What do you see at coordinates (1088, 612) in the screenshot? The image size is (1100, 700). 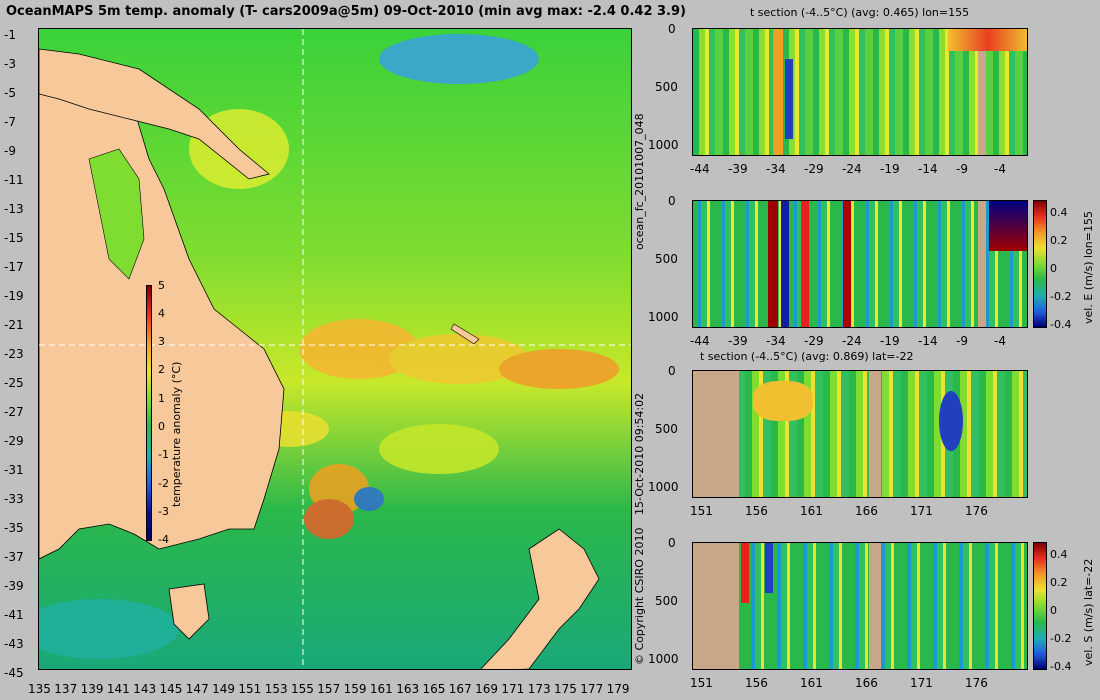 I see `panel-4-colorbar-label: vel. S (m/s) lat=-22` at bounding box center [1088, 612].